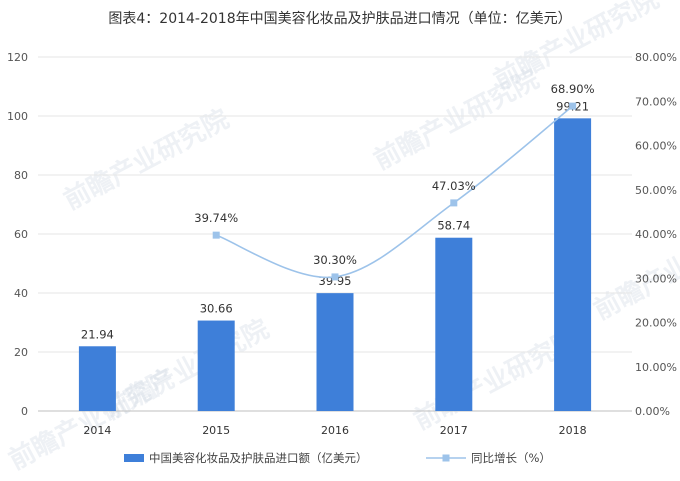 This screenshot has height=481, width=680. What do you see at coordinates (446, 458) in the screenshot?
I see `legend-swatch-point` at bounding box center [446, 458].